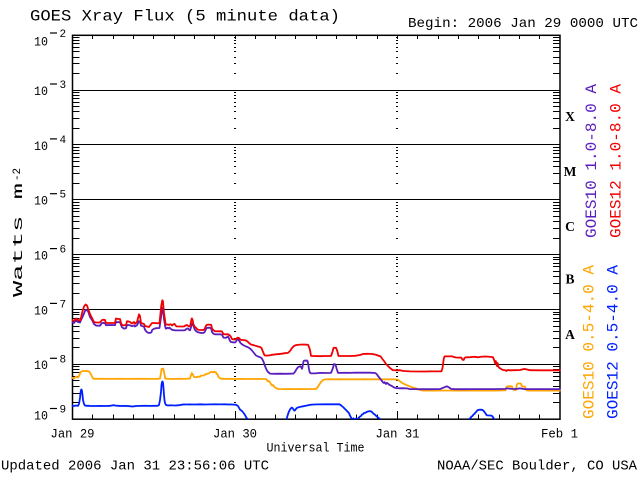 The height and width of the screenshot is (480, 640). What do you see at coordinates (63, 196) in the screenshot?
I see `svg-text: 5` at bounding box center [63, 196].